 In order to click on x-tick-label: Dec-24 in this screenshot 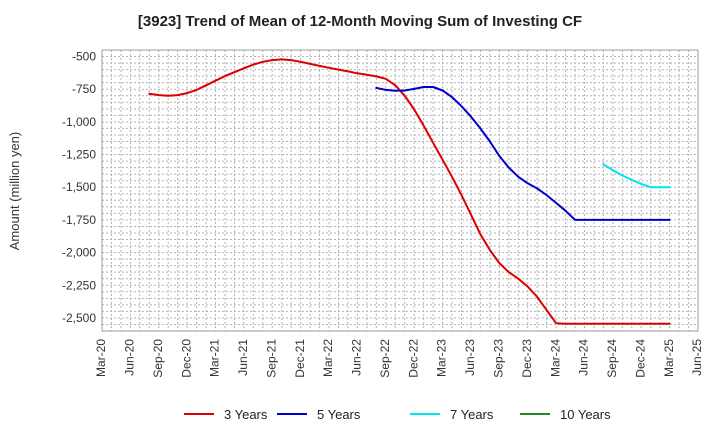, I will do `click(640, 358)`.